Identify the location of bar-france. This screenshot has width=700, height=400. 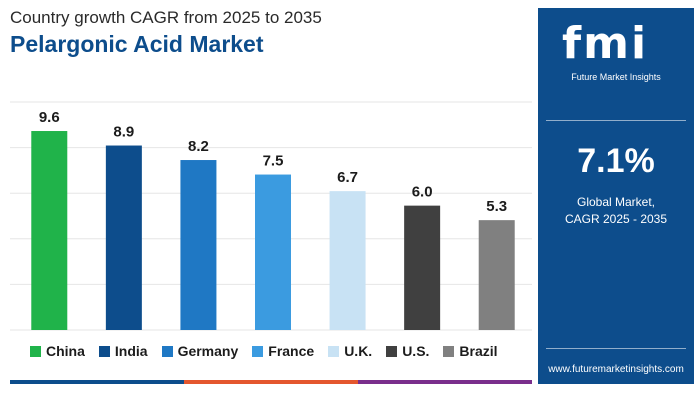
(273, 252).